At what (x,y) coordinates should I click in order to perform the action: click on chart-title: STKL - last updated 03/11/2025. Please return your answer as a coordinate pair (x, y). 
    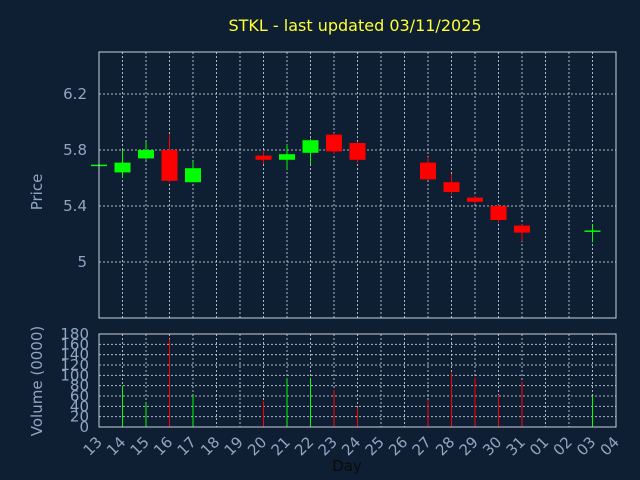
    Looking at the image, I should click on (354, 25).